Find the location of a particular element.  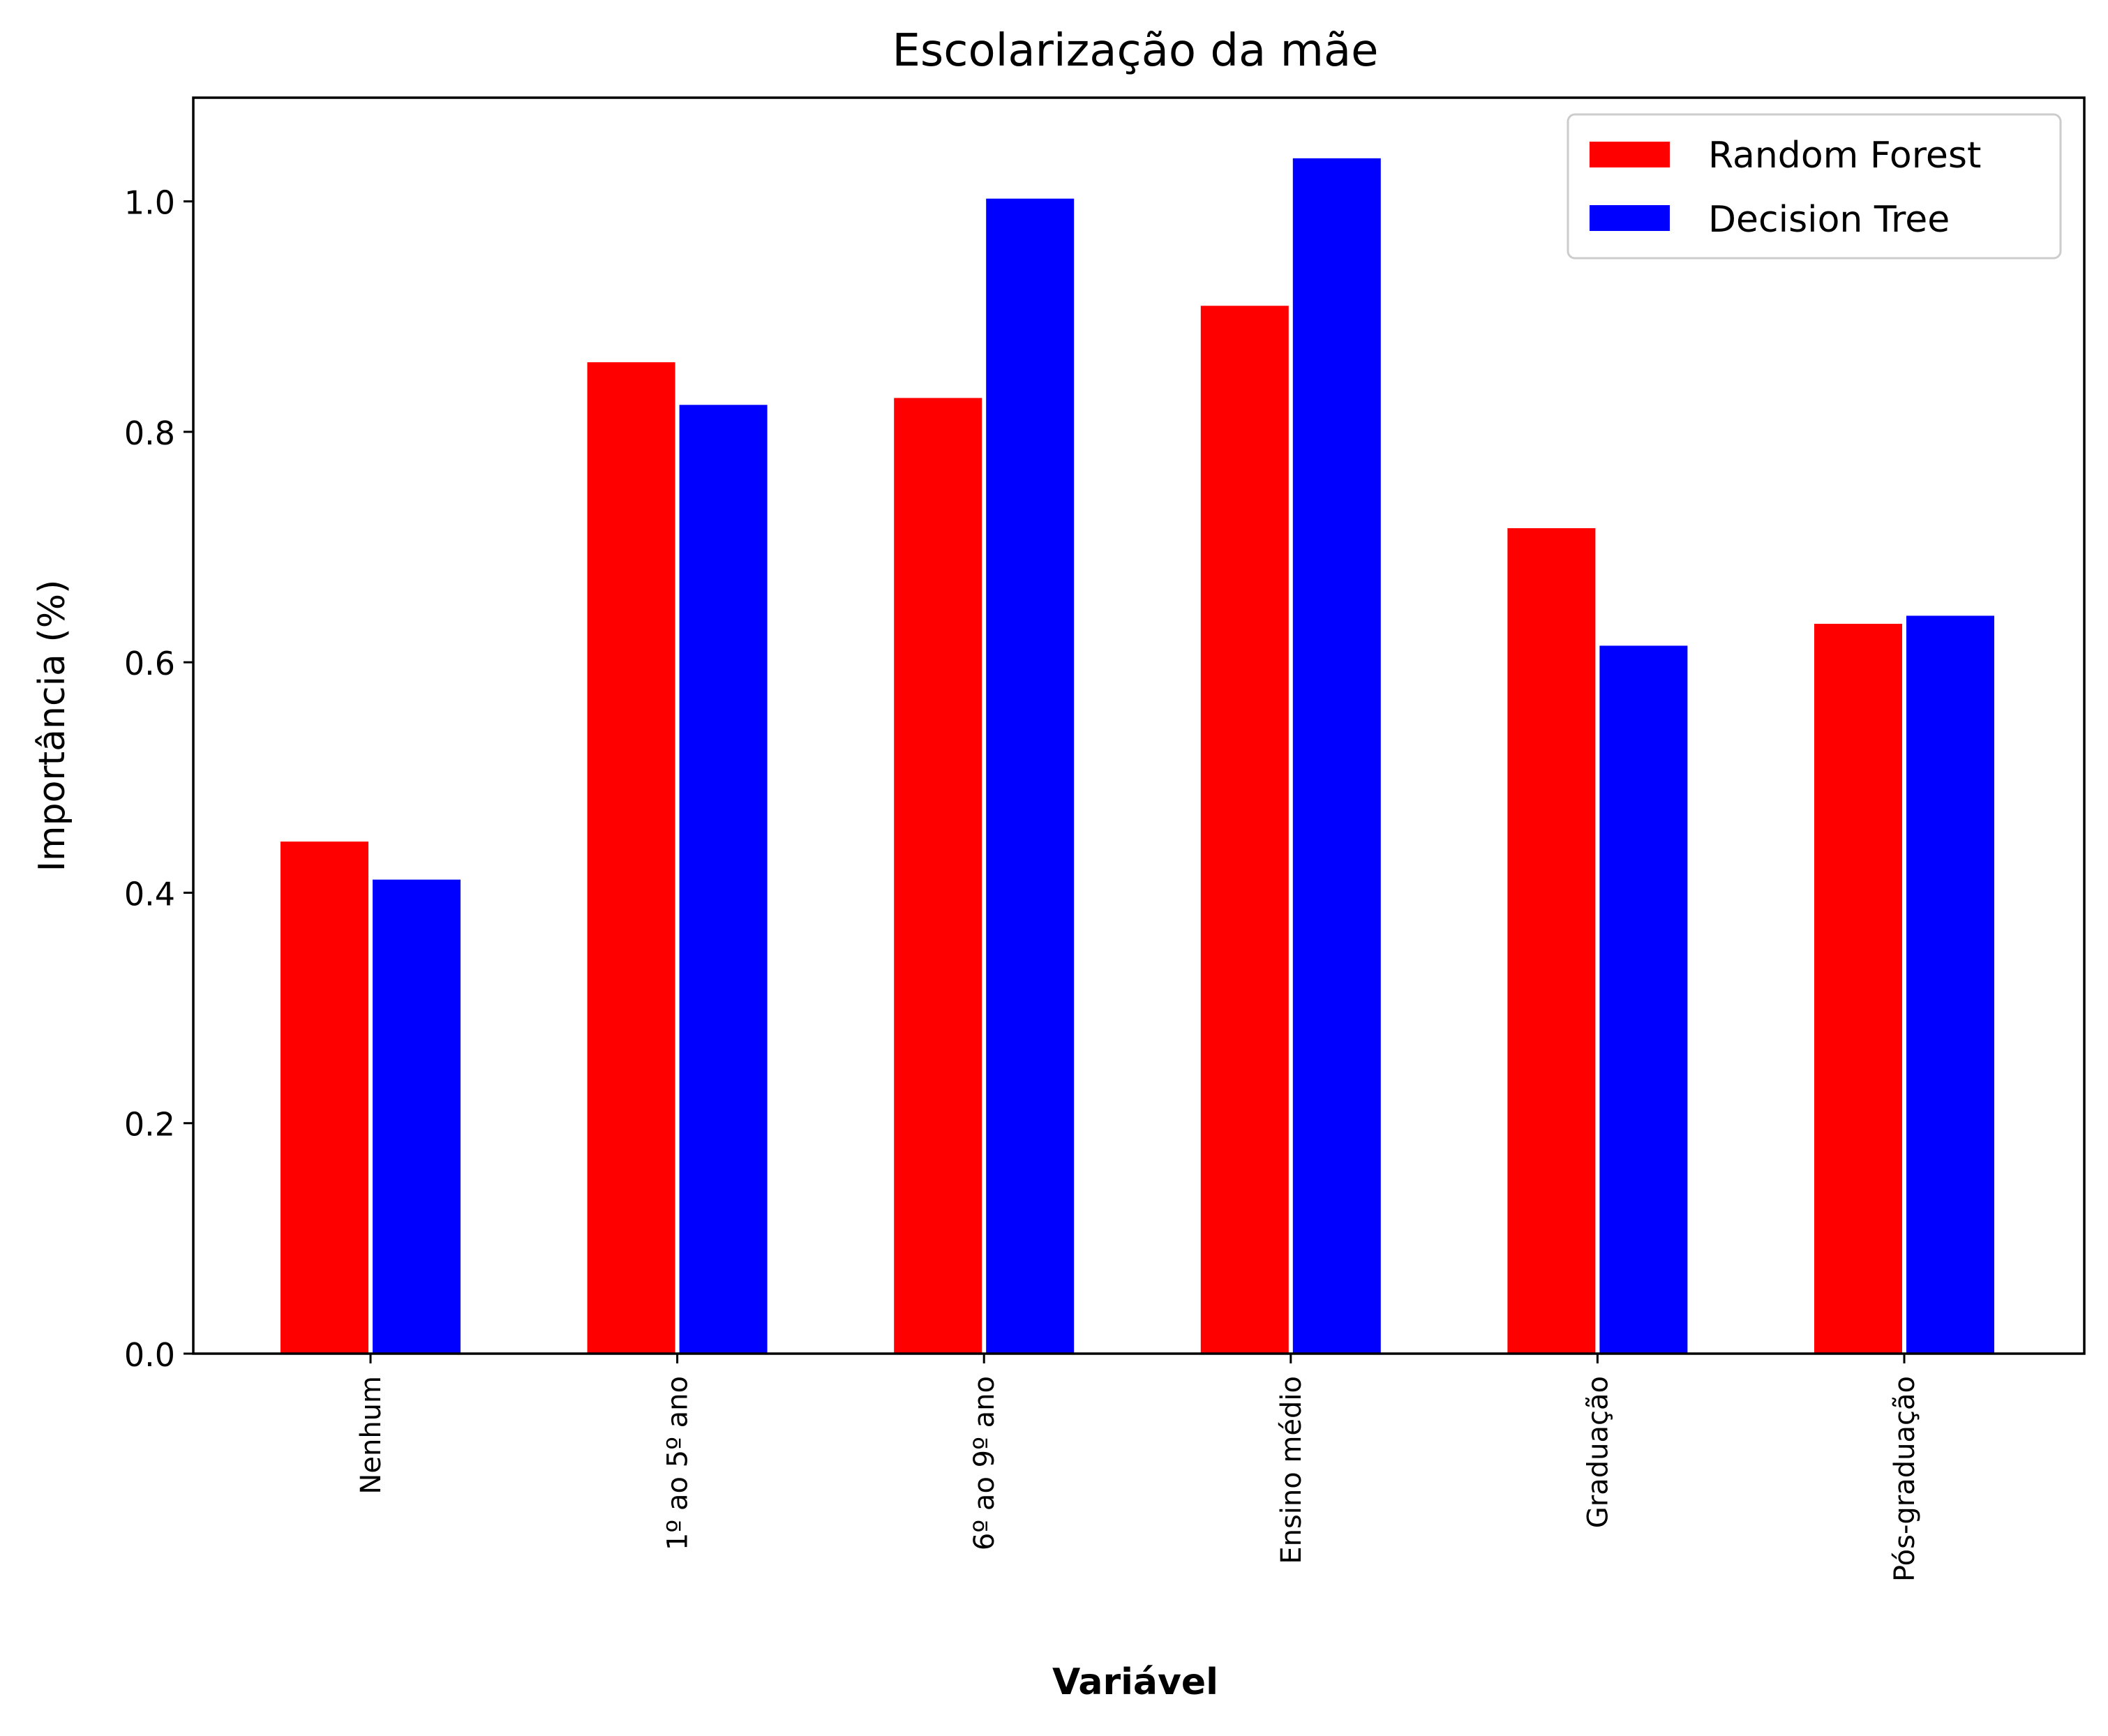

y-tick-label: 0.2 is located at coordinates (149, 1125).